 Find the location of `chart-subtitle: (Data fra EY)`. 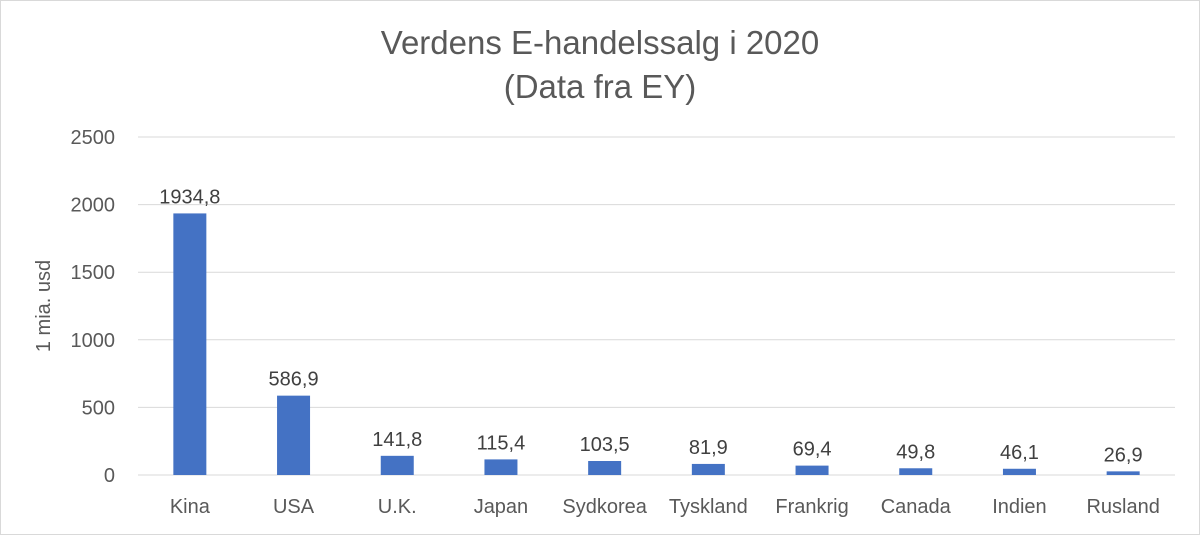

chart-subtitle: (Data fra EY) is located at coordinates (600, 86).